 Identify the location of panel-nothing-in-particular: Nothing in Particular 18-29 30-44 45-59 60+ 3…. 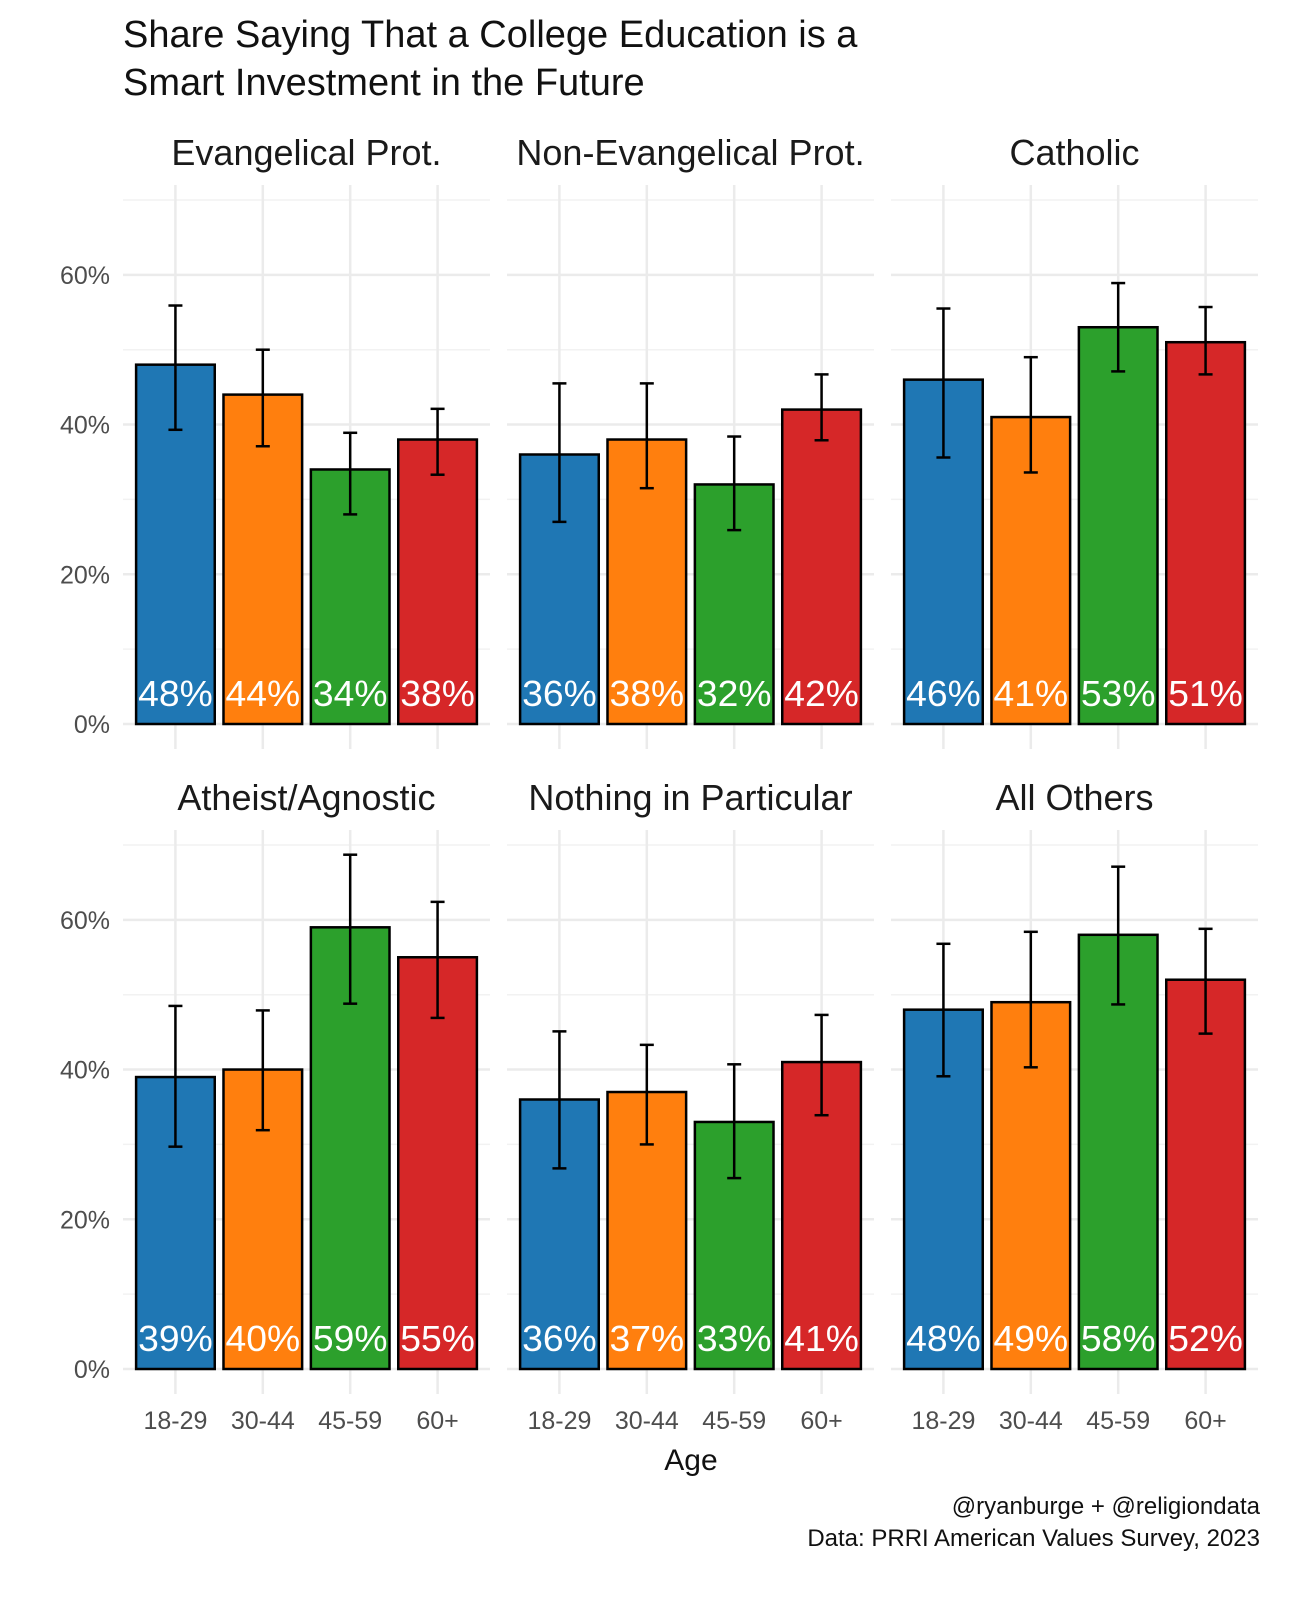
(690, 1106).